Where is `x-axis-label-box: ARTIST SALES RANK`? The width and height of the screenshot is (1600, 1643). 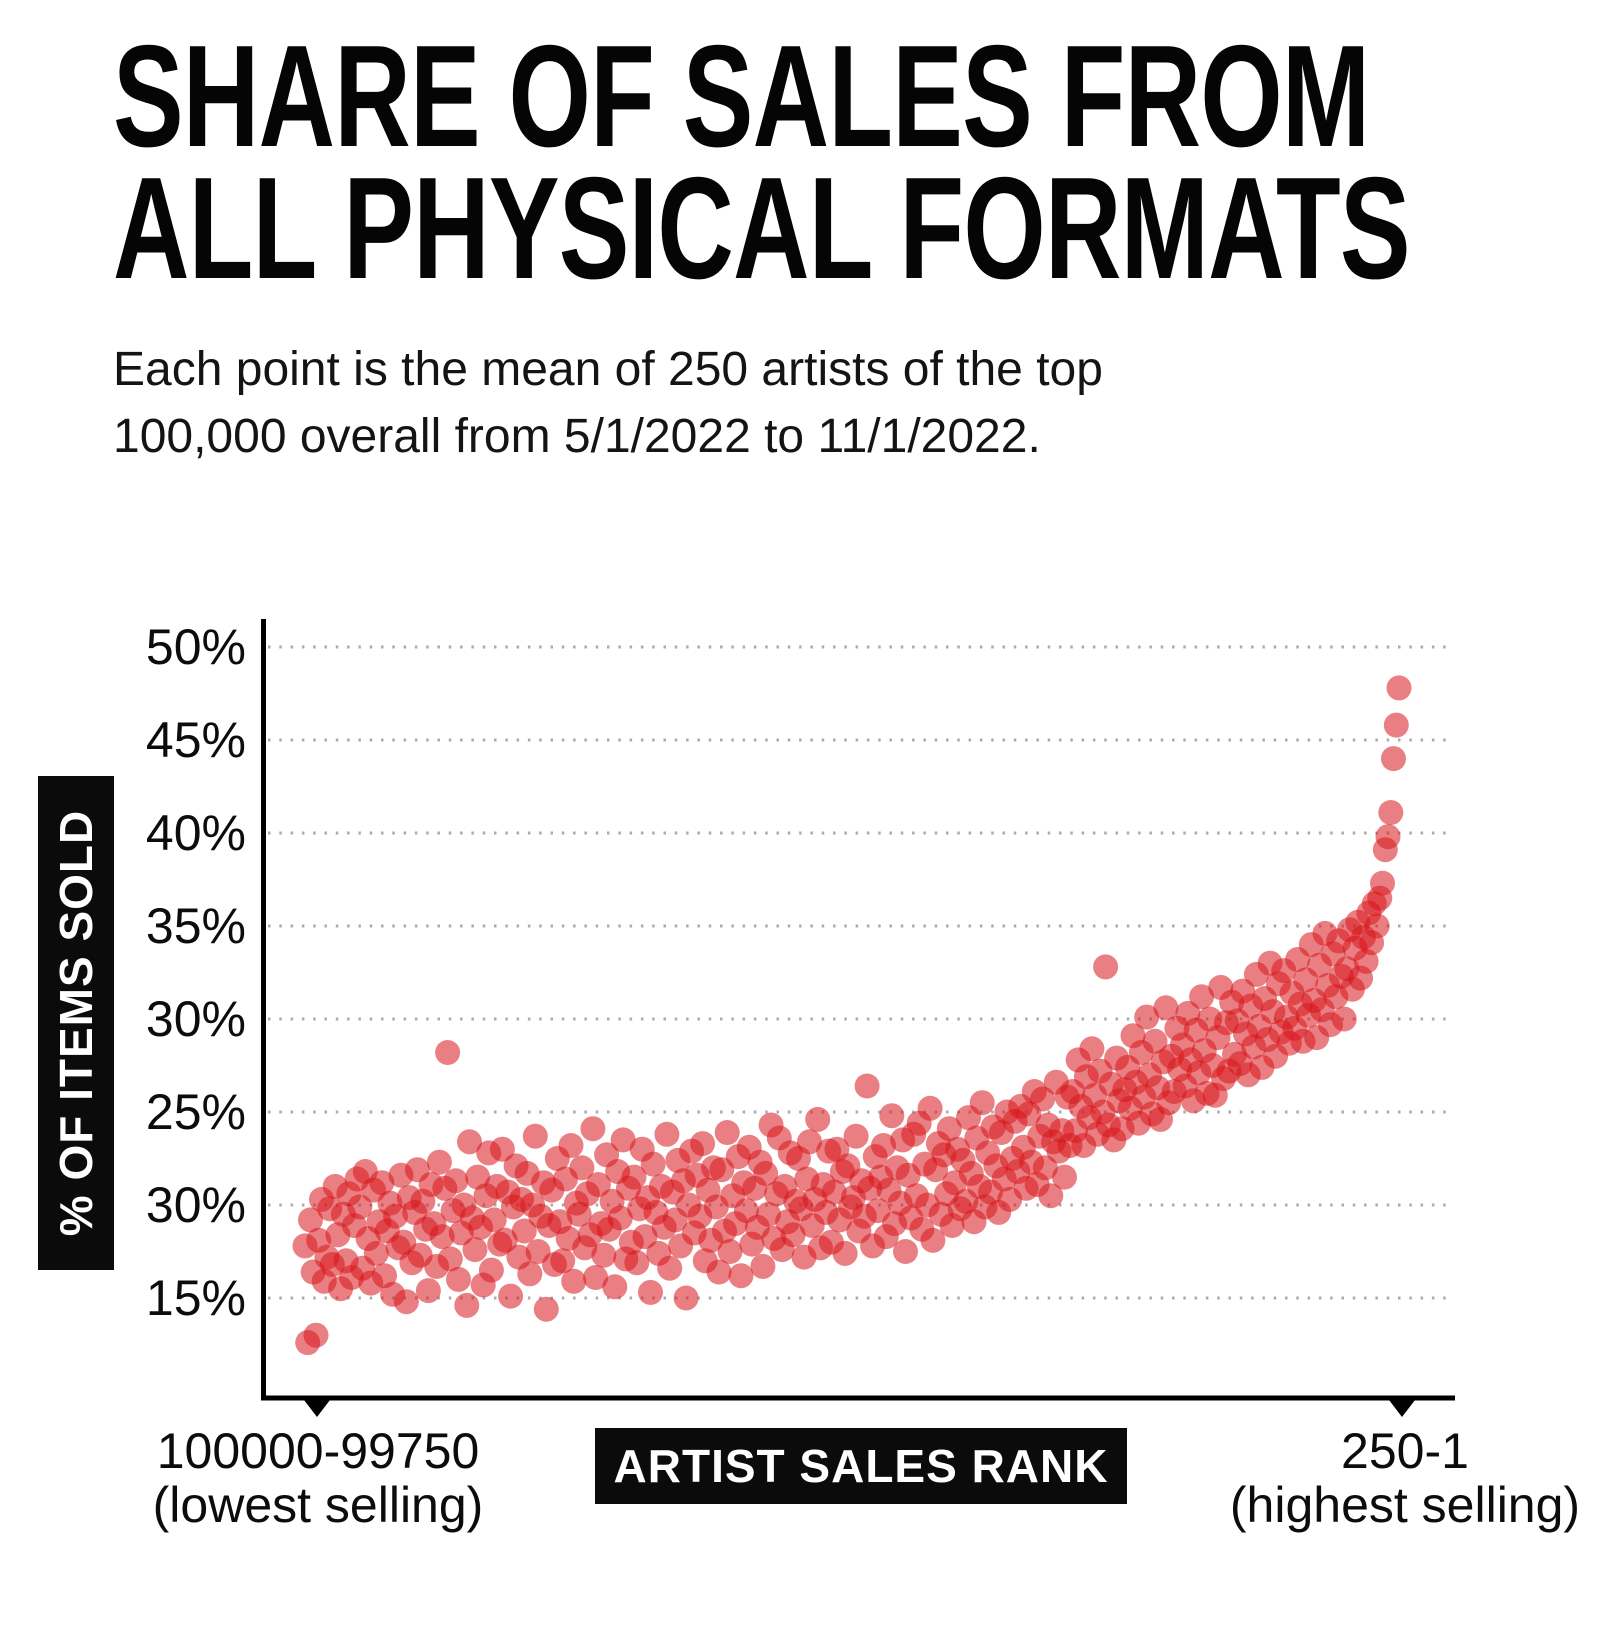 x-axis-label-box: ARTIST SALES RANK is located at coordinates (861, 1466).